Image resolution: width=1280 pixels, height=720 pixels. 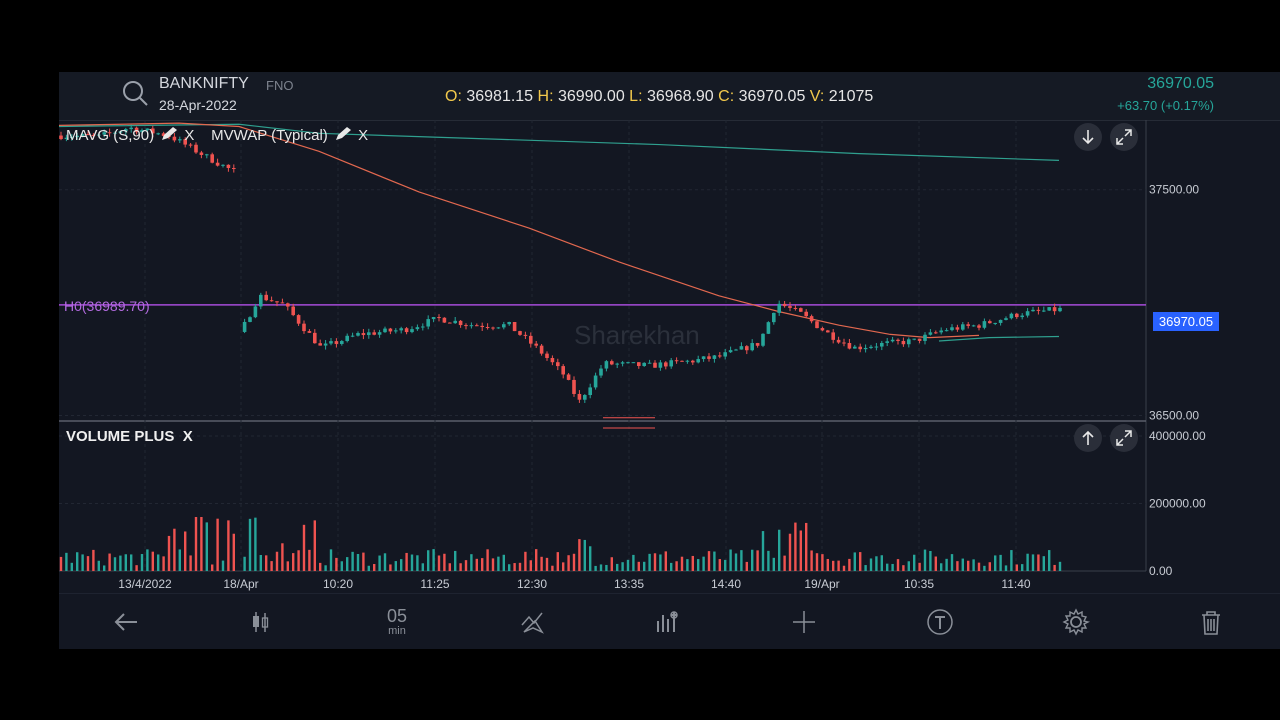 What do you see at coordinates (107, 306) in the screenshot?
I see `hline-label: H0(36989.70)` at bounding box center [107, 306].